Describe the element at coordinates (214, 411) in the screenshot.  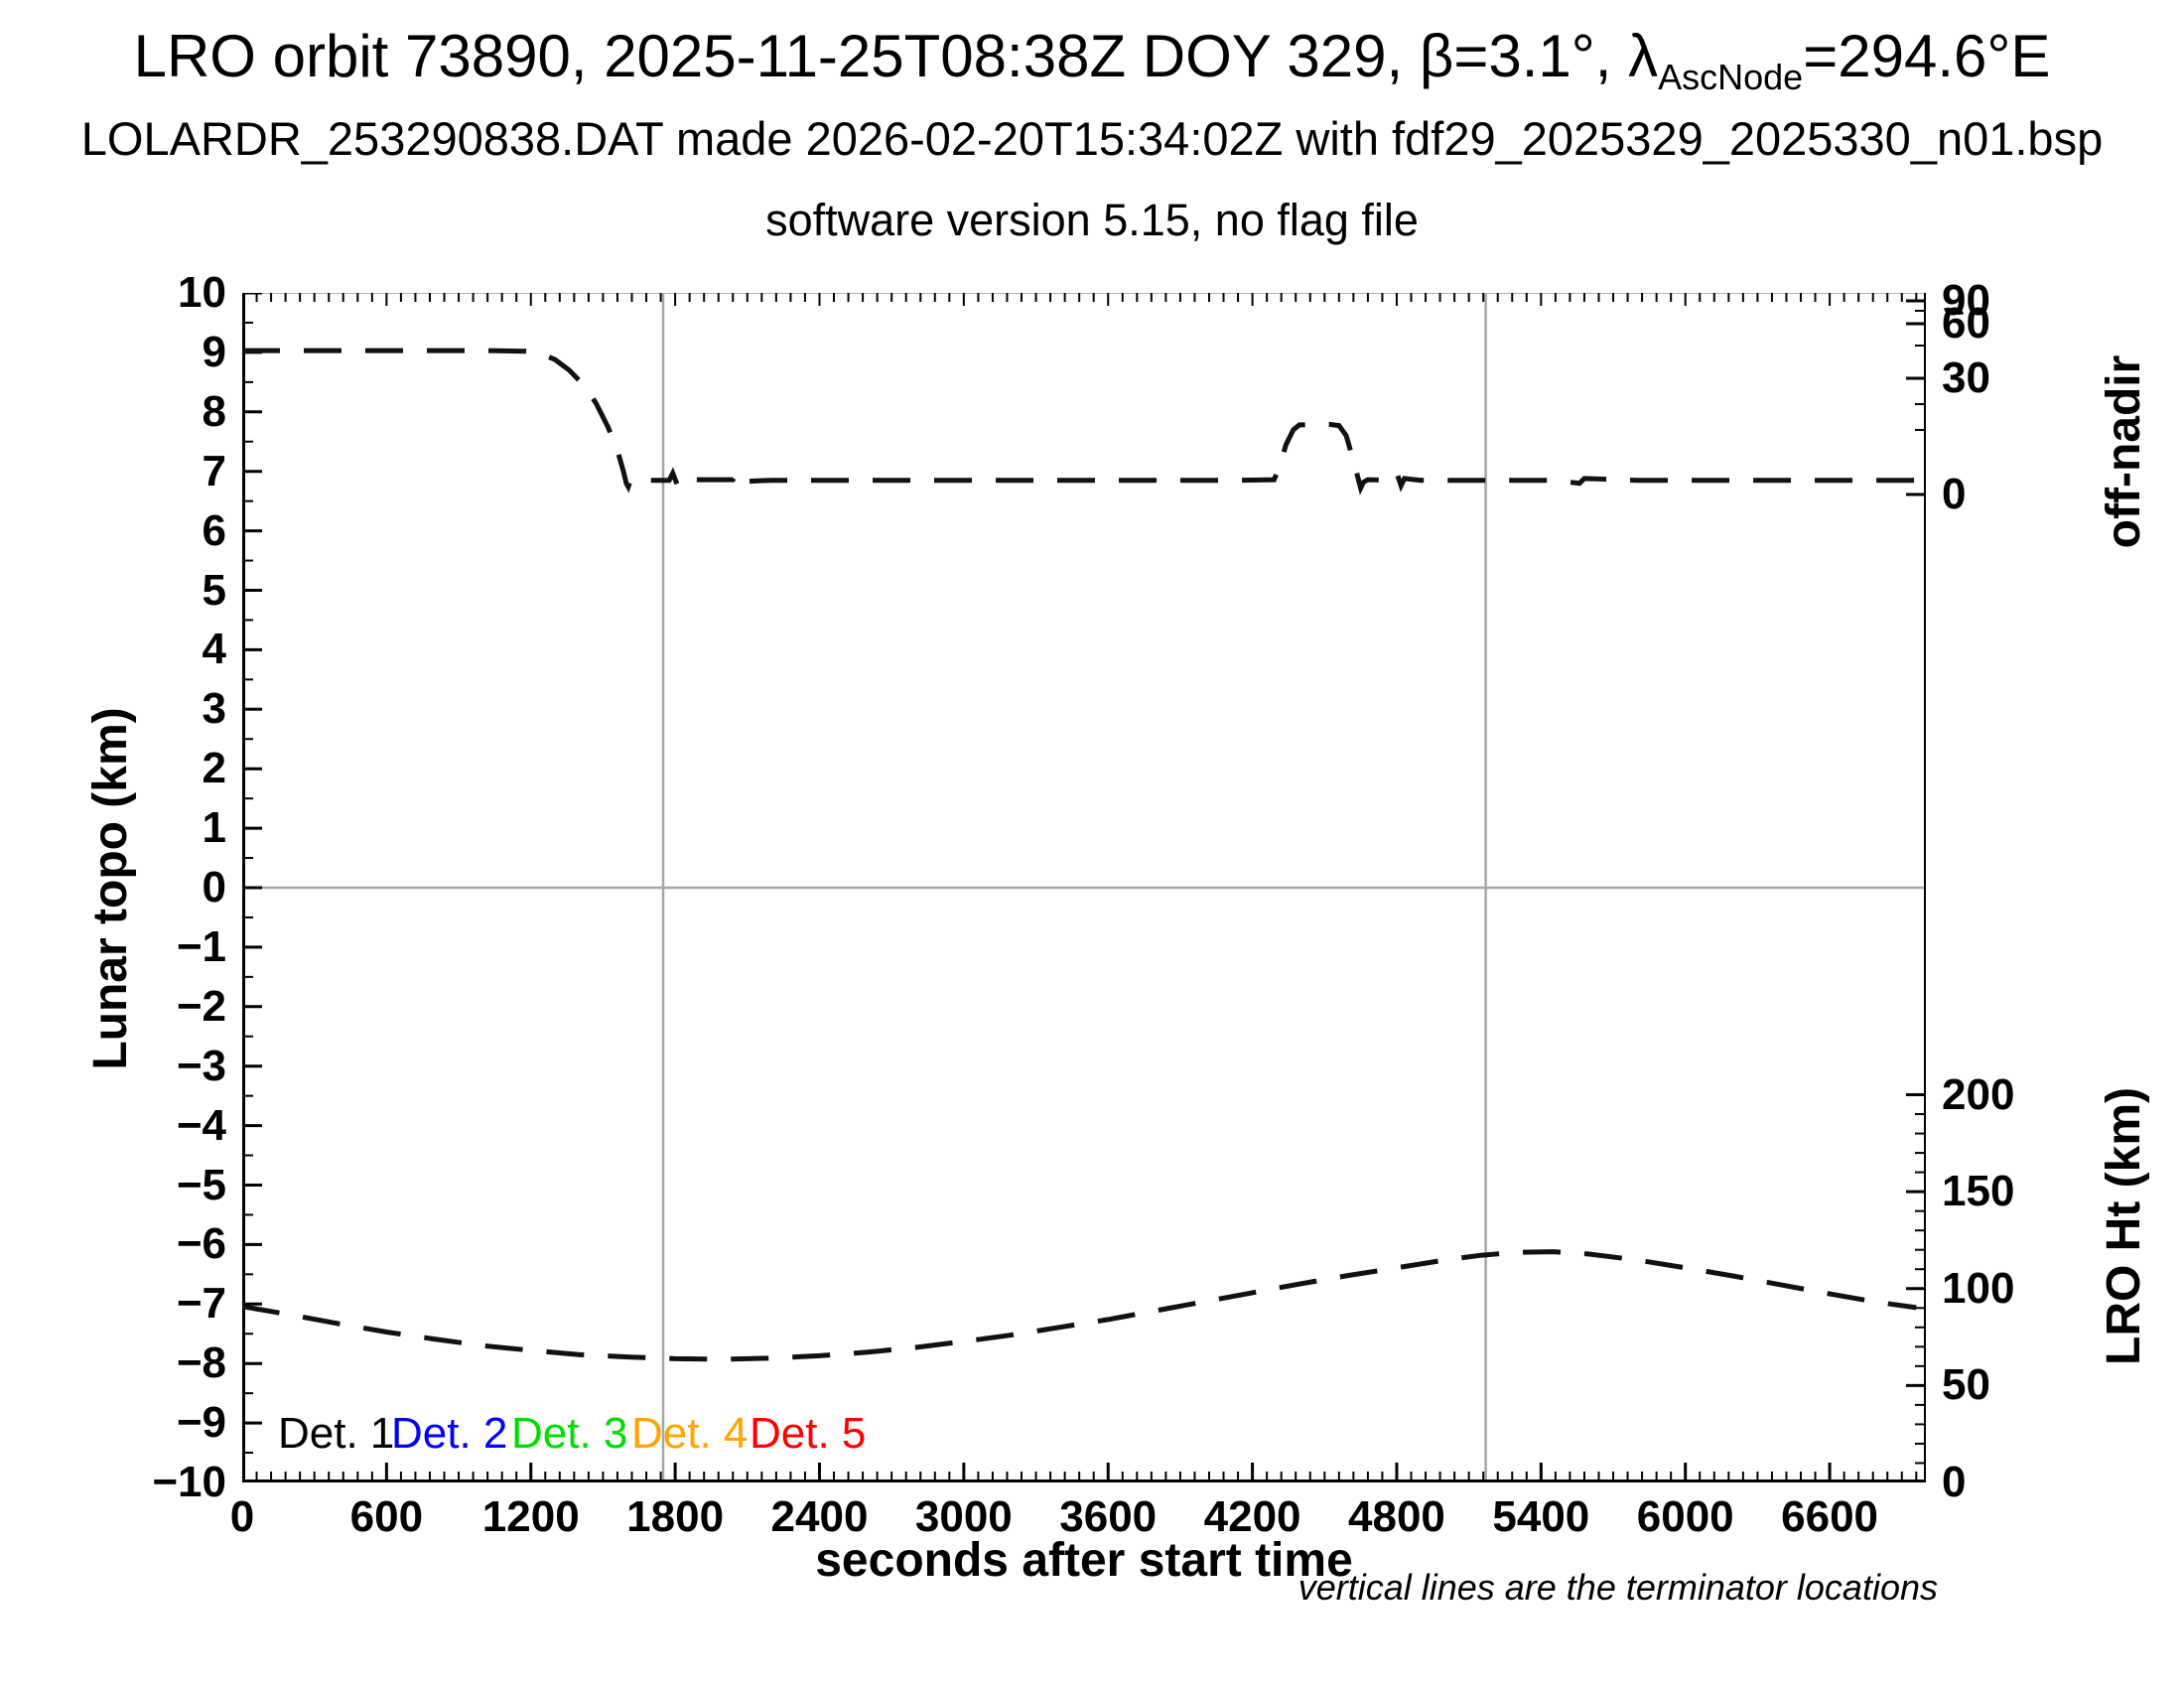
I see `y-left-tick-label: 8` at that location.